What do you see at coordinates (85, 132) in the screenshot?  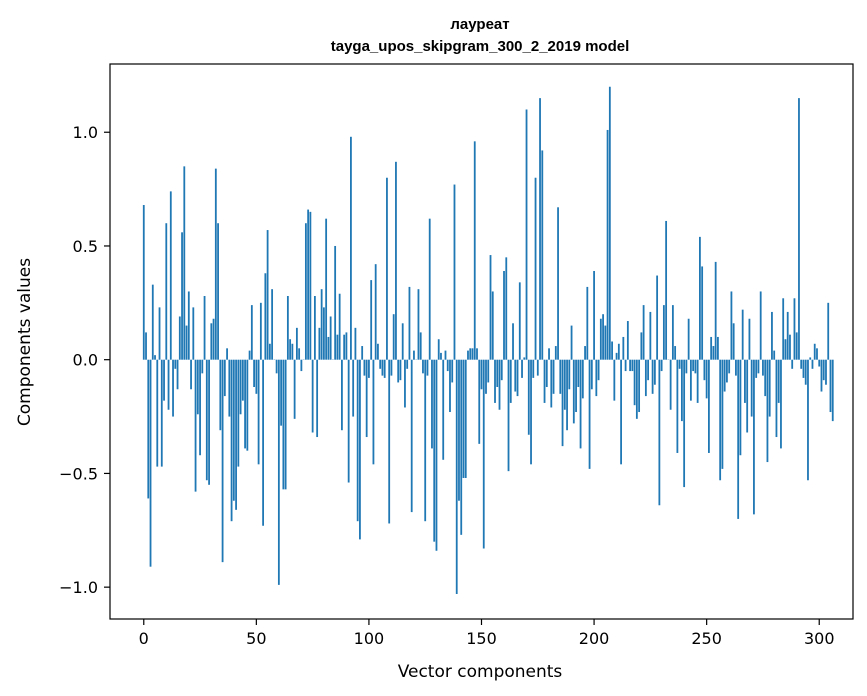 I see `y-tick-label: 1.0` at bounding box center [85, 132].